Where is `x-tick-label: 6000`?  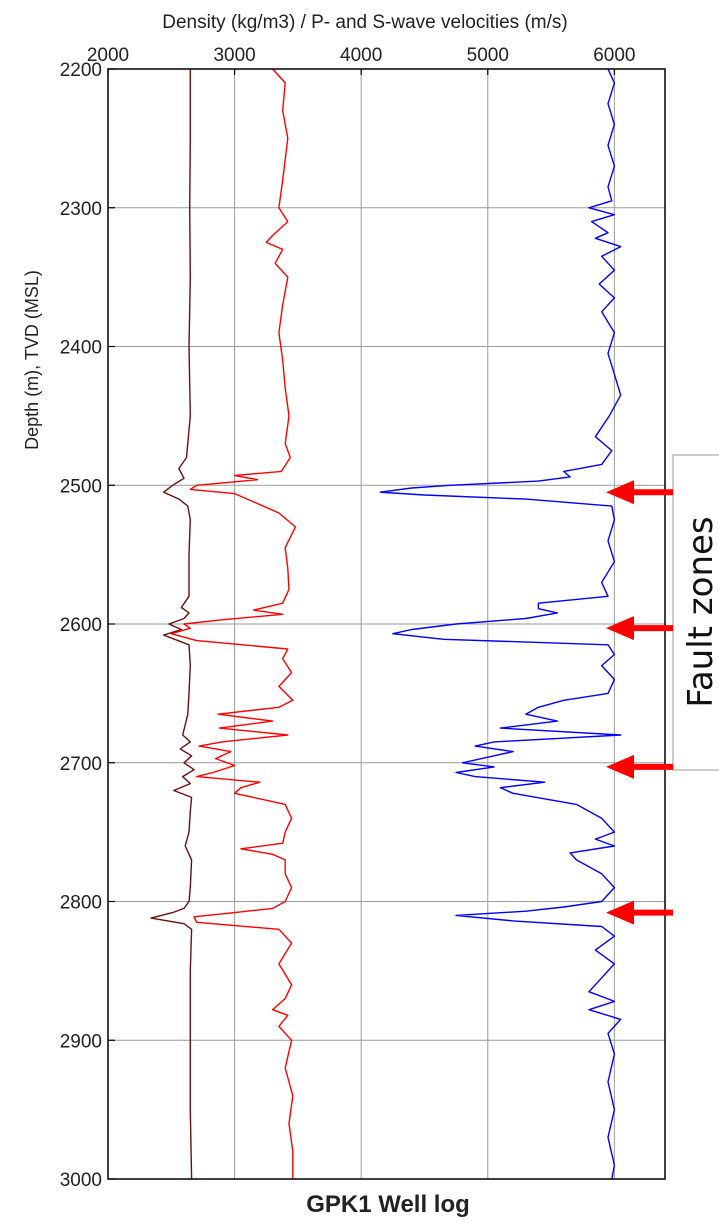
x-tick-label: 6000 is located at coordinates (614, 55).